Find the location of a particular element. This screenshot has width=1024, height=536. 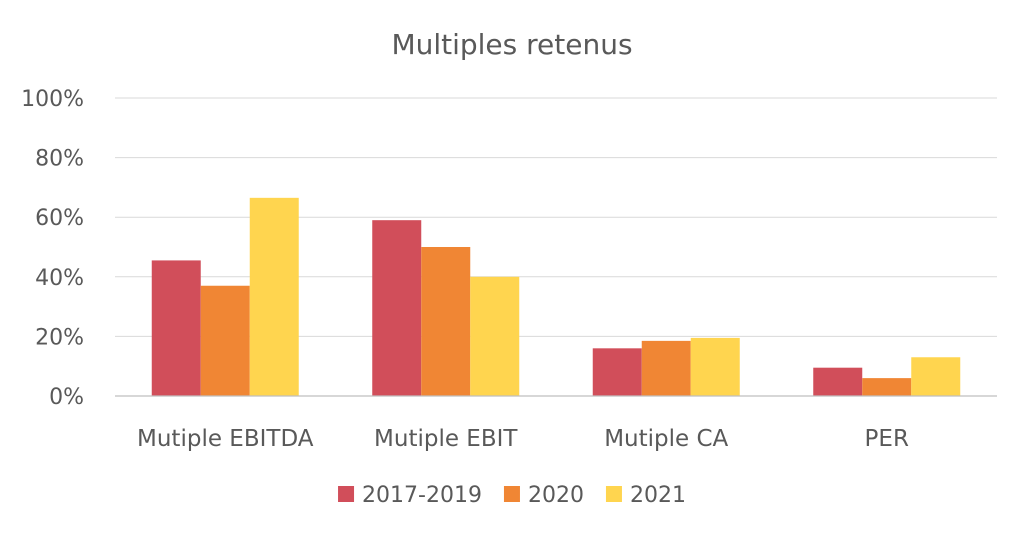

y-tick-label: 60% is located at coordinates (59, 218).